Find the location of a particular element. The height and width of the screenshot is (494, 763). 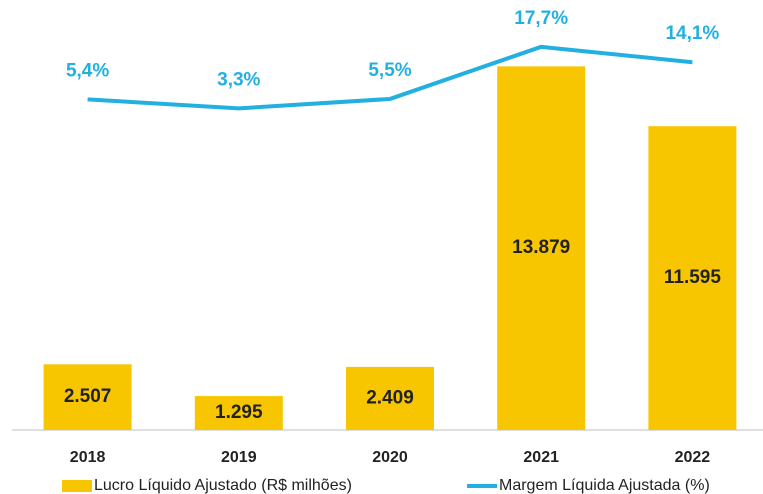

bar-value-label: 13.879 is located at coordinates (541, 247).